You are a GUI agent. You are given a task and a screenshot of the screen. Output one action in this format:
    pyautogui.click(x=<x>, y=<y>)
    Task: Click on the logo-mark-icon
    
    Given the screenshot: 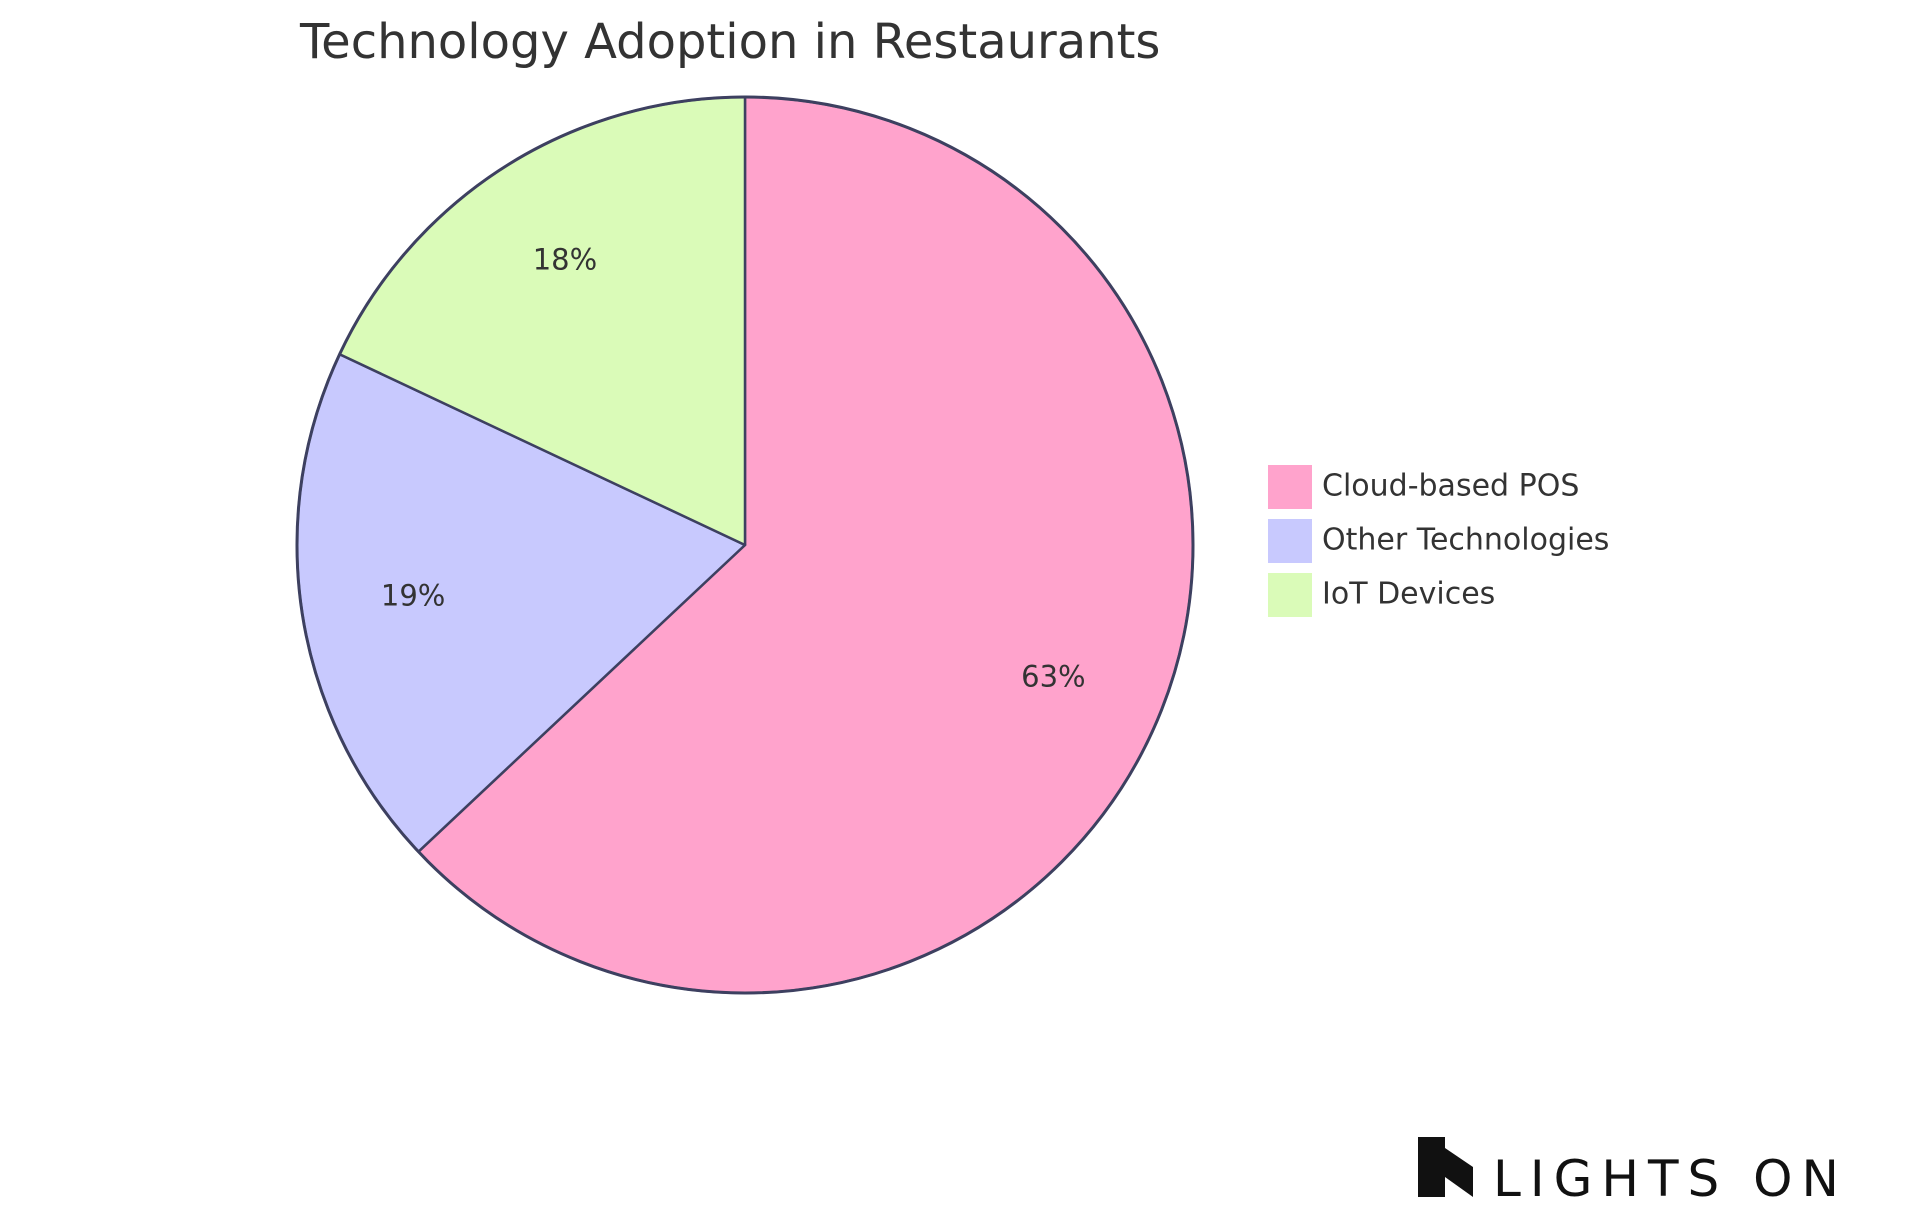 What is the action you would take?
    pyautogui.click(x=1445, y=1167)
    